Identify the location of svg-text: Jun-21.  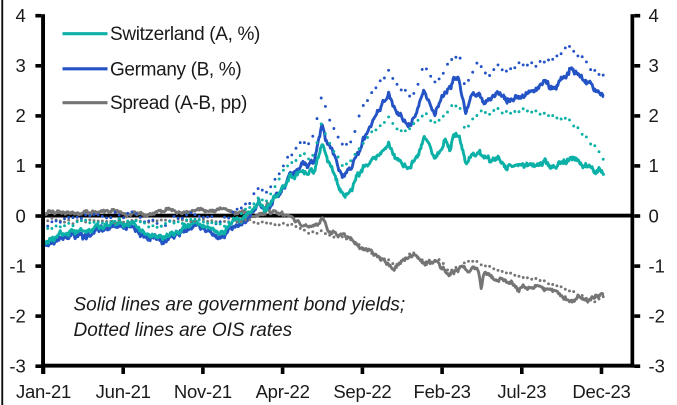
(123, 391).